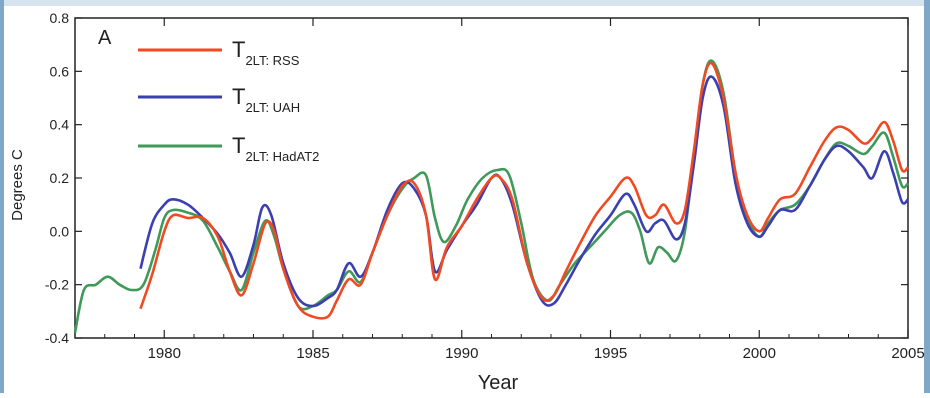  Describe the element at coordinates (2, 196) in the screenshot. I see `left-edge-bar` at that location.